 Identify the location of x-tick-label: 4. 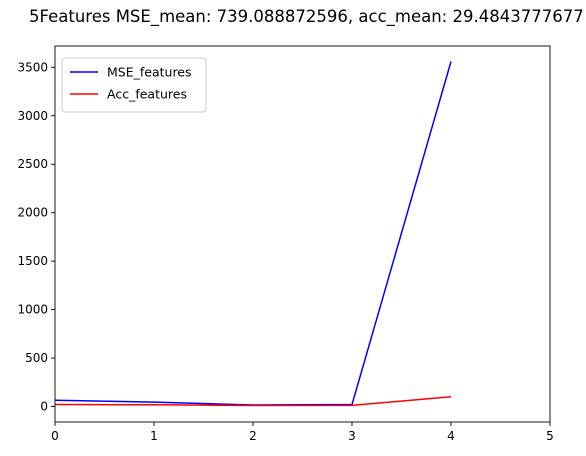
(451, 436).